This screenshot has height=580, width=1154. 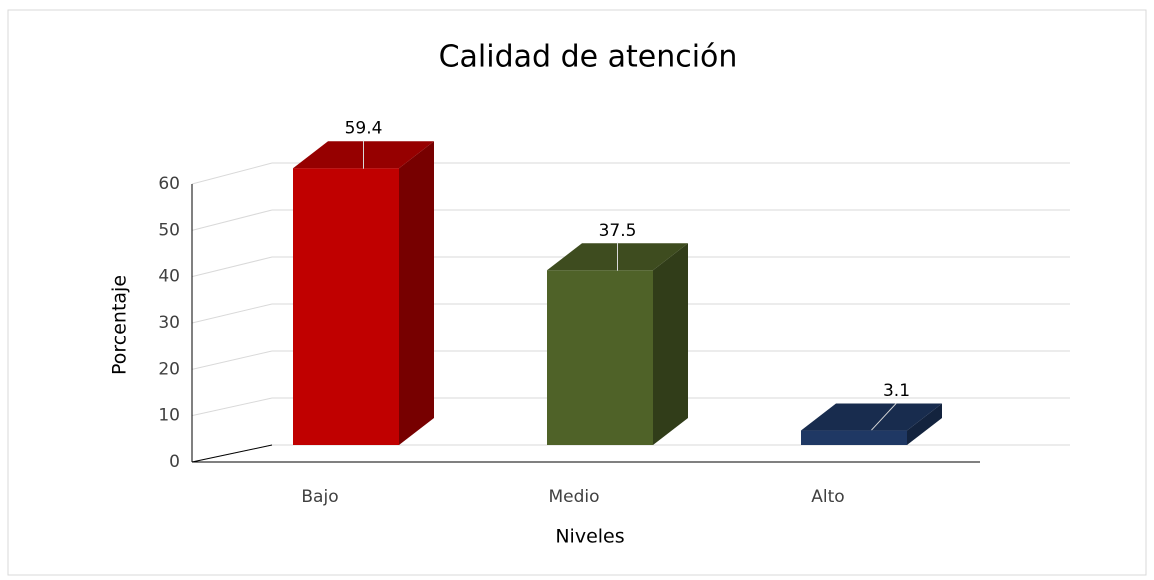 I want to click on y-tick-label: 10, so click(x=169, y=416).